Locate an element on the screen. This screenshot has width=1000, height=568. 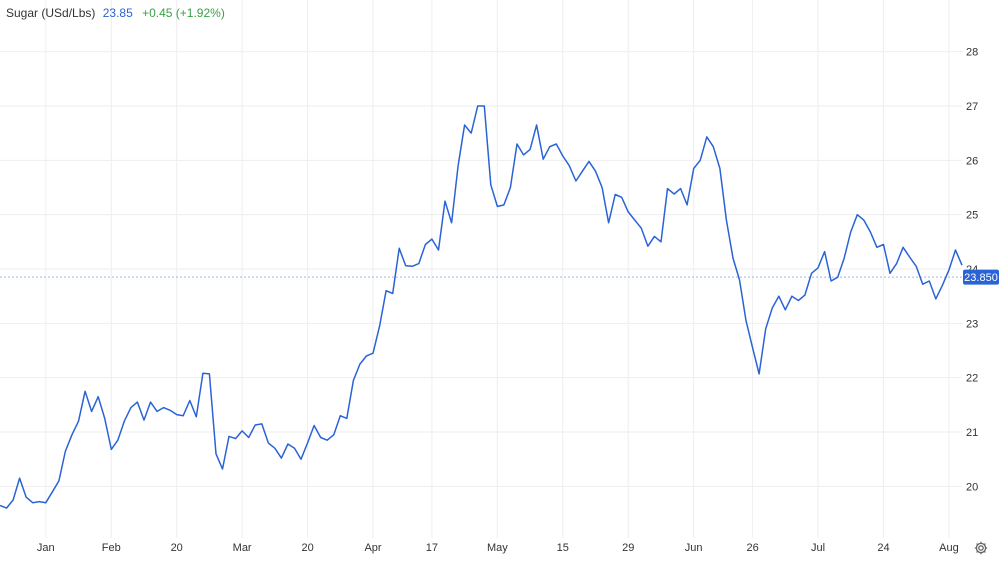
last-price-label: 23.850 is located at coordinates (981, 278).